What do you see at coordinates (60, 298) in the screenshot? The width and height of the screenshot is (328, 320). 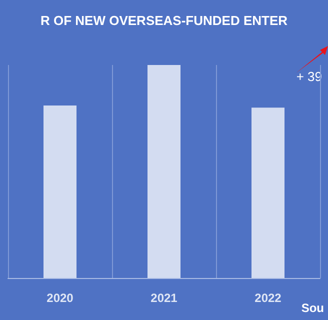 I see `x-tick-label: 2020` at bounding box center [60, 298].